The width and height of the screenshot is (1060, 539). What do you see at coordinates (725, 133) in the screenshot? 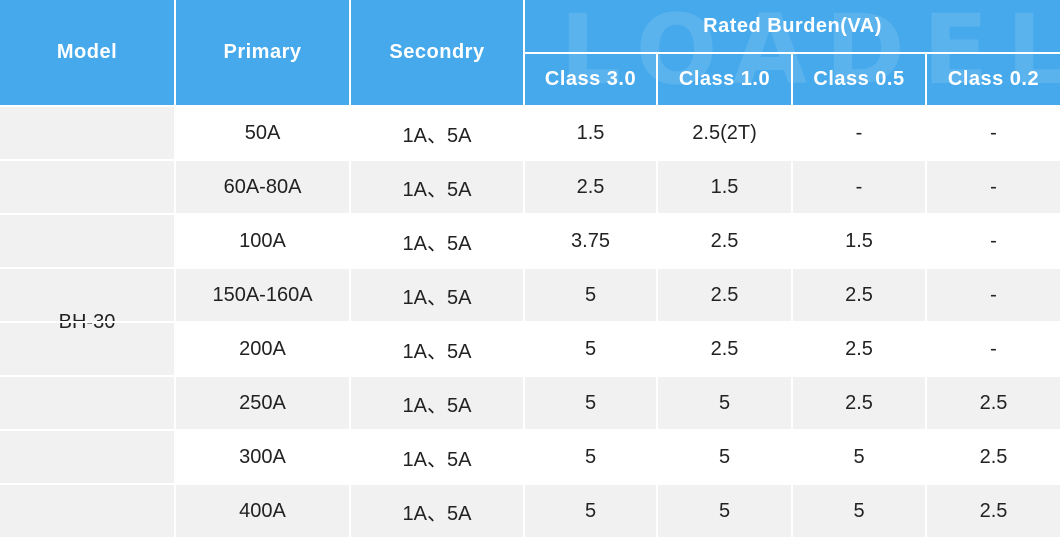
I see `class-1-0-cell: 2.5(2T)` at bounding box center [725, 133].